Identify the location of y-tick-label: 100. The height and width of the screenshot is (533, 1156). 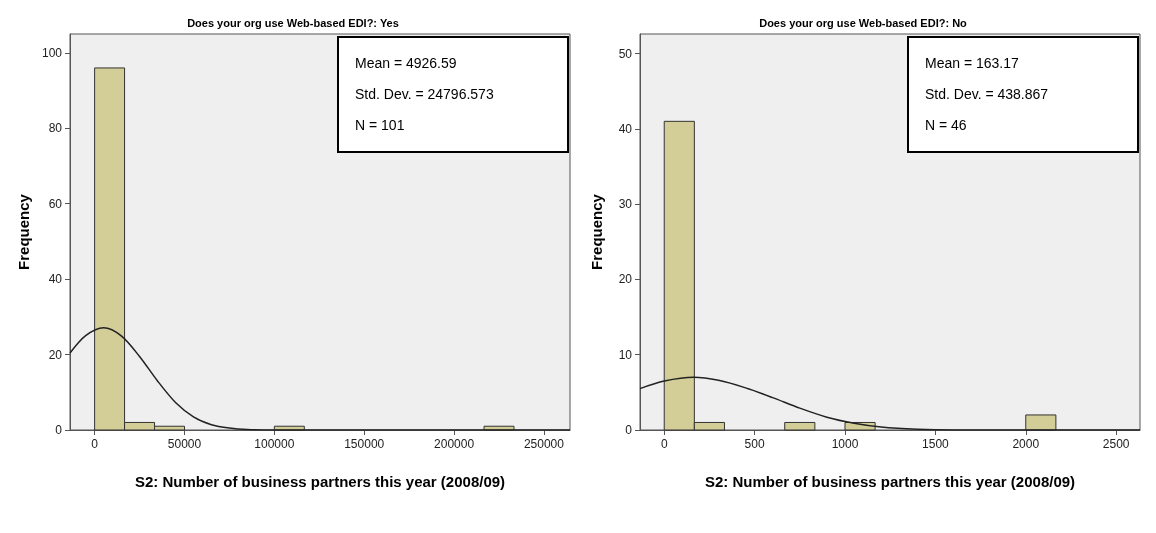
(52, 52).